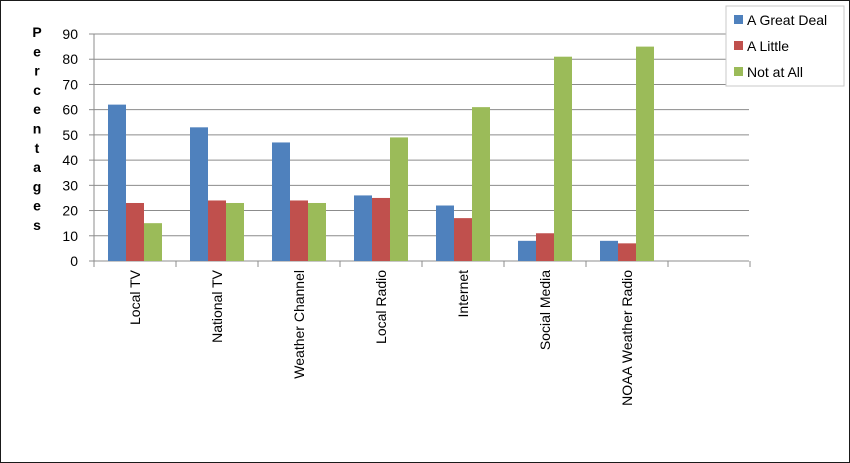 The width and height of the screenshot is (850, 463). I want to click on legend: A Great Deal A Little Not at All, so click(785, 46).